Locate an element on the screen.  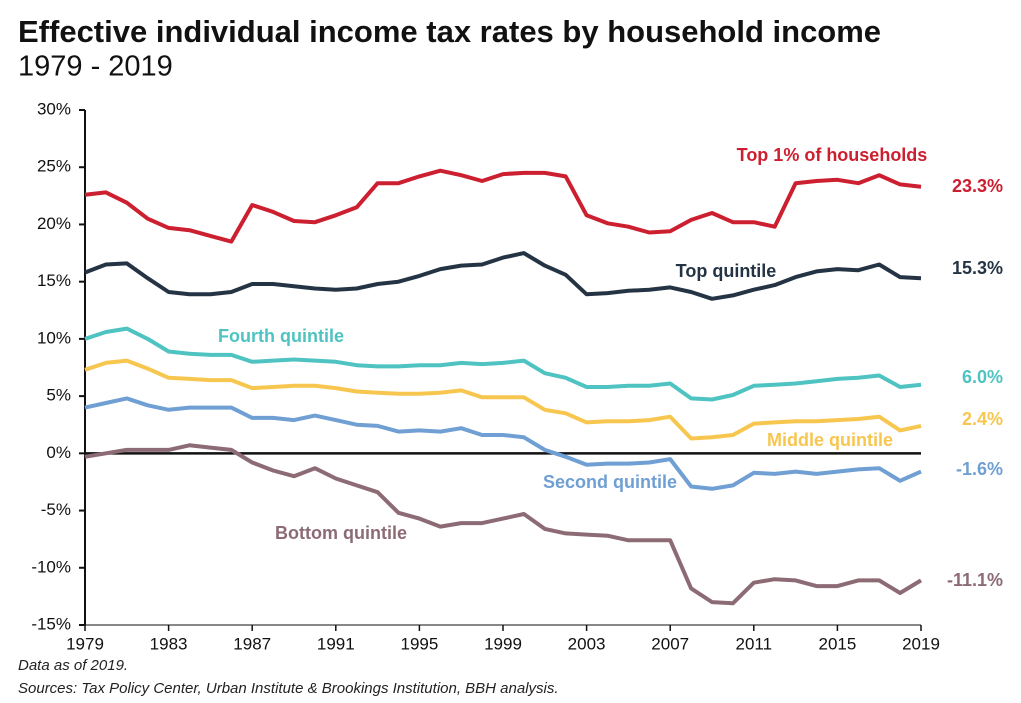
y-tick-label: 25% is located at coordinates (54, 166).